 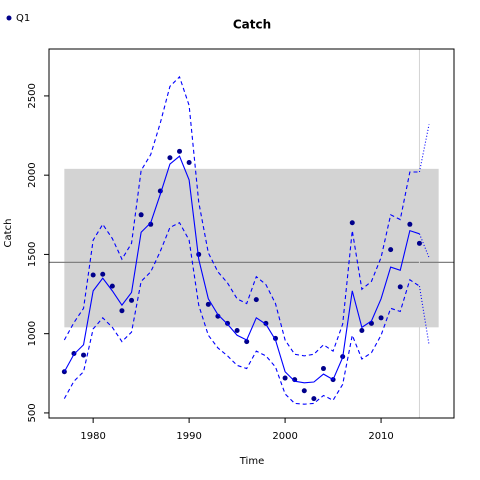 I want to click on x-axis-label: Time, so click(x=251, y=461).